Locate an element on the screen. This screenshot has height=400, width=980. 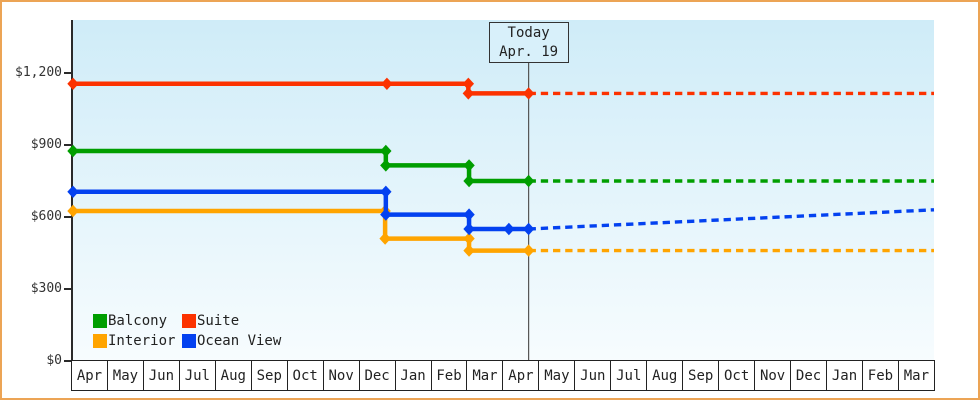
legend-swatch-ocean-view-icon is located at coordinates (189, 340).